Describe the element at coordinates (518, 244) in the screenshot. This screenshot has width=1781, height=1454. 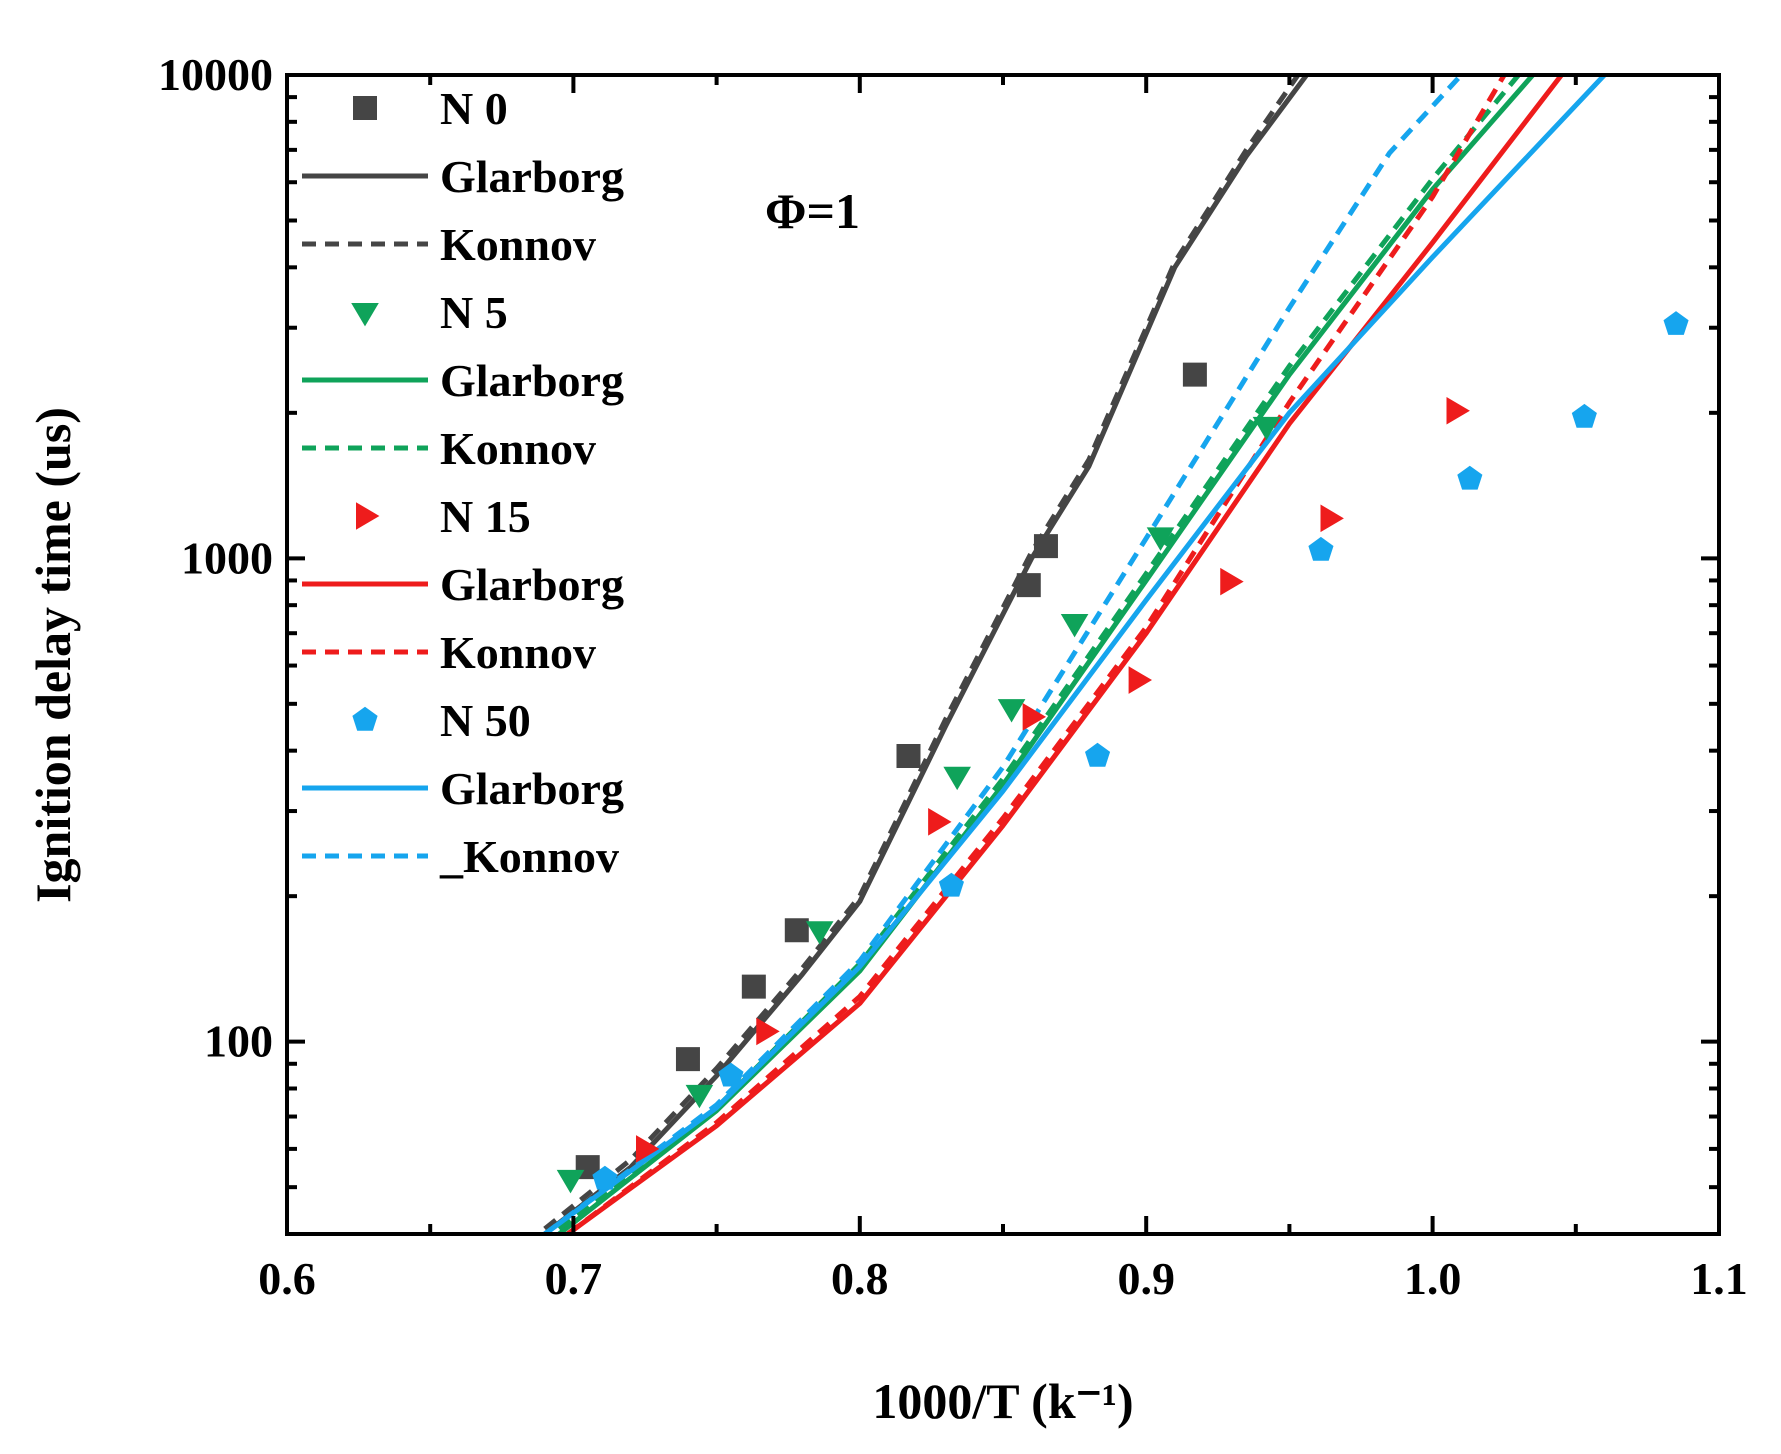
I see `legend-label-n0-konnov: Konnov` at that location.